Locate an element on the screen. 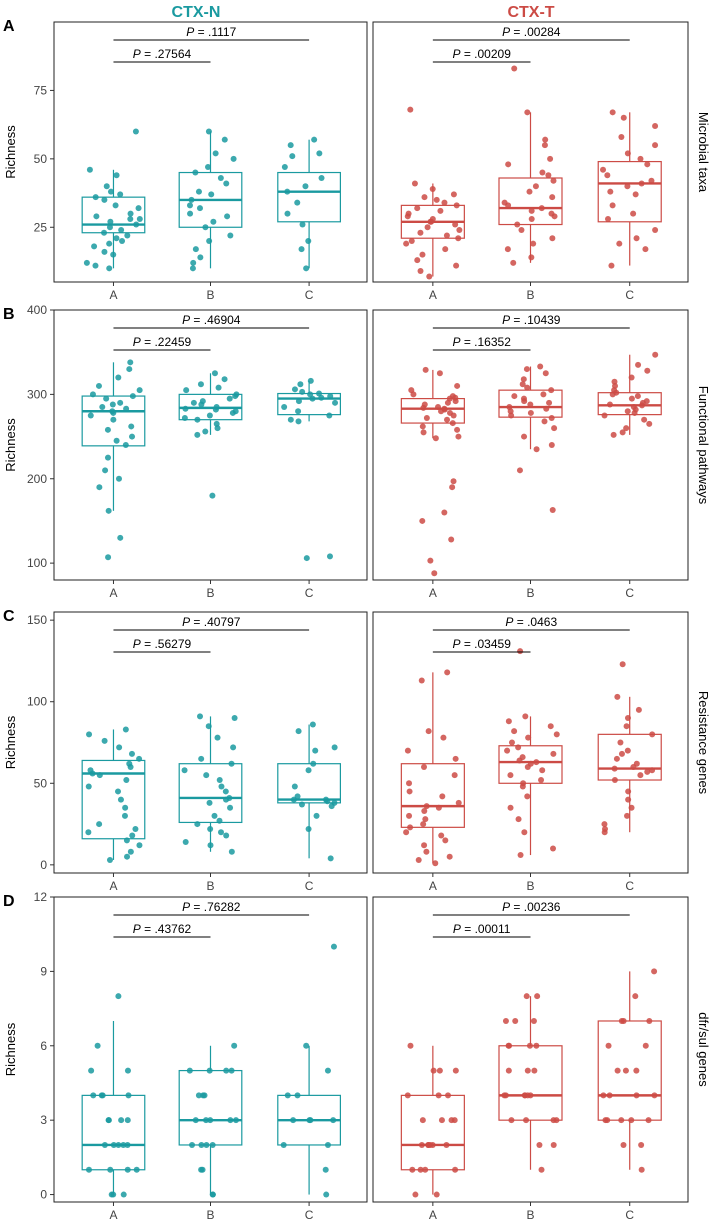  p-value-label: P = .00011 is located at coordinates (482, 929).